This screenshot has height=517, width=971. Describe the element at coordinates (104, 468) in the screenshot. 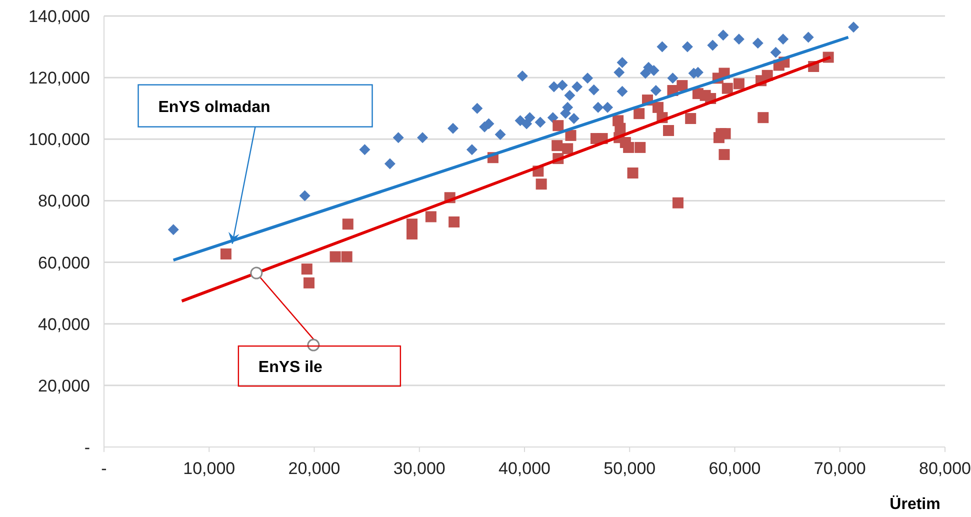

I see `x-tick-label: -` at that location.